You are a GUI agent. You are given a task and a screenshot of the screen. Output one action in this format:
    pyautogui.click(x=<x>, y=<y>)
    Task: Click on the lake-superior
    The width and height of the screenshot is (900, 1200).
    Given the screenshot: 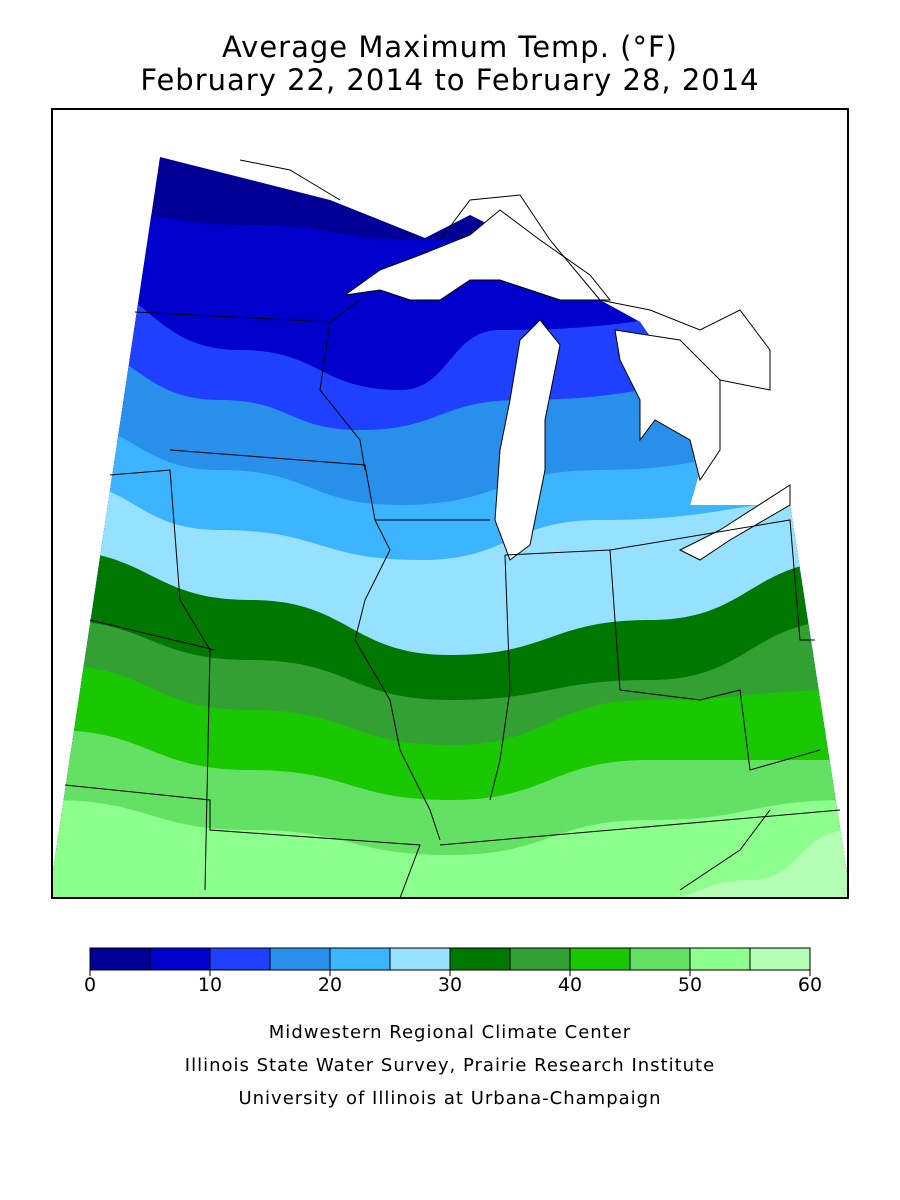 What is the action you would take?
    pyautogui.click(x=478, y=255)
    